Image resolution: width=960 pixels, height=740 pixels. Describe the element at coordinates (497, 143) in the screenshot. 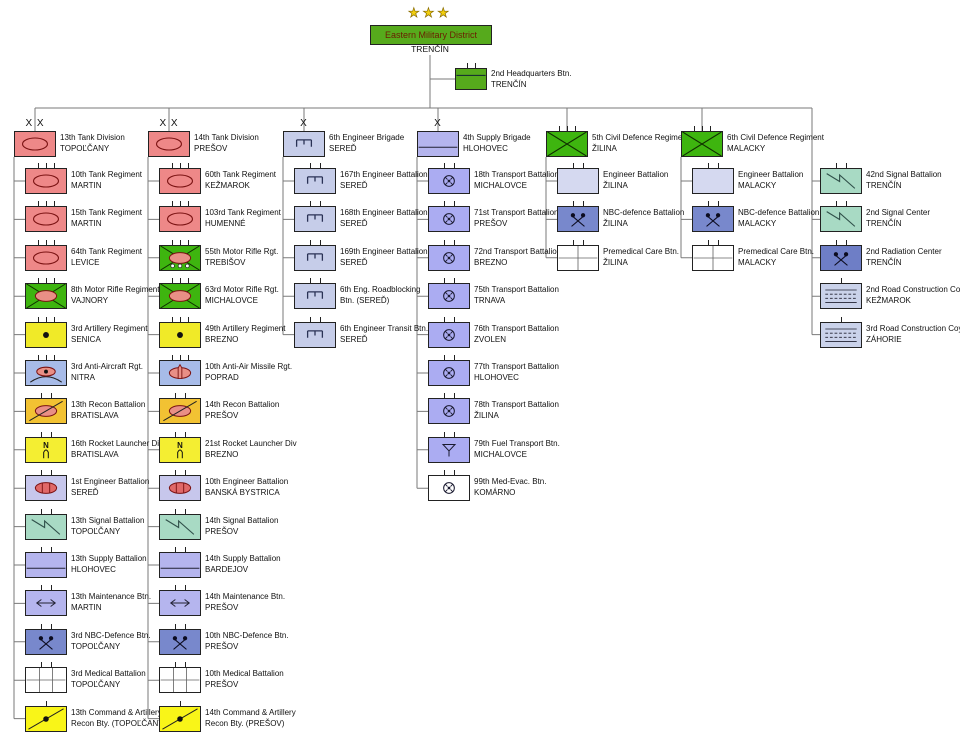

I see `unit-label: 4th Supply Brigade HLOHOVEC` at that location.